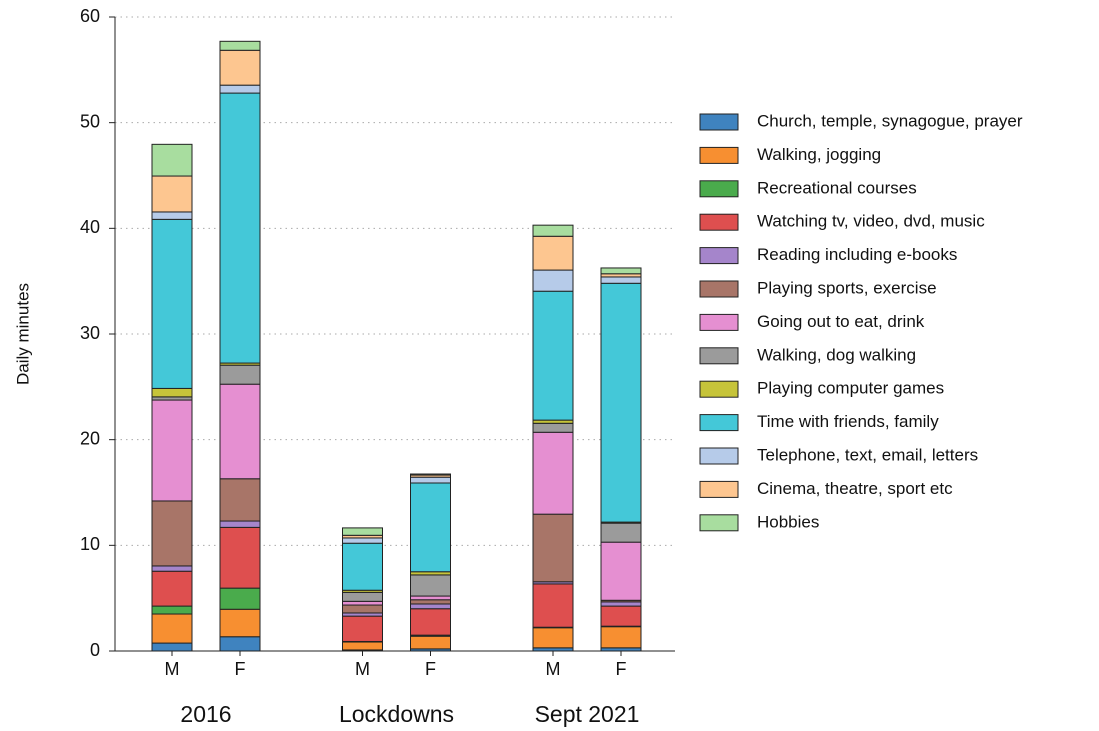  Describe the element at coordinates (857, 254) in the screenshot. I see `legend-label: Reading including e-books` at that location.